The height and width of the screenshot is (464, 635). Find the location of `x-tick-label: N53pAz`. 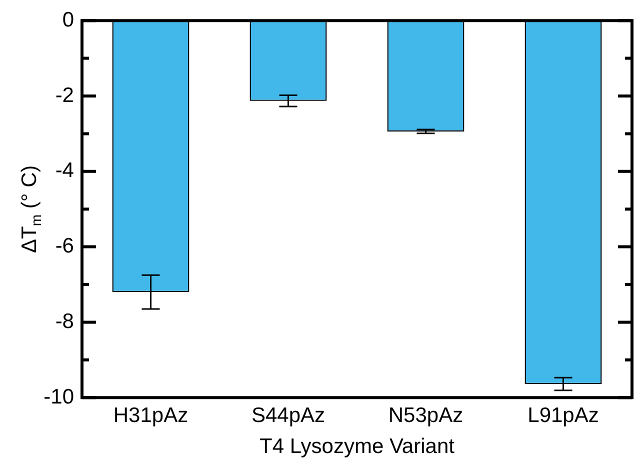

x-tick-label: N53pAz is located at coordinates (426, 415).